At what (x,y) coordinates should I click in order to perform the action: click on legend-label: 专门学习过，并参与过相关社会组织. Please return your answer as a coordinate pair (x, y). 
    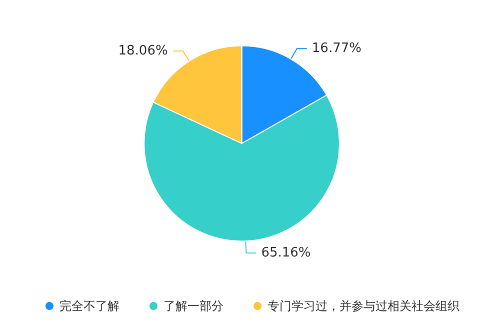
    Looking at the image, I should click on (364, 306).